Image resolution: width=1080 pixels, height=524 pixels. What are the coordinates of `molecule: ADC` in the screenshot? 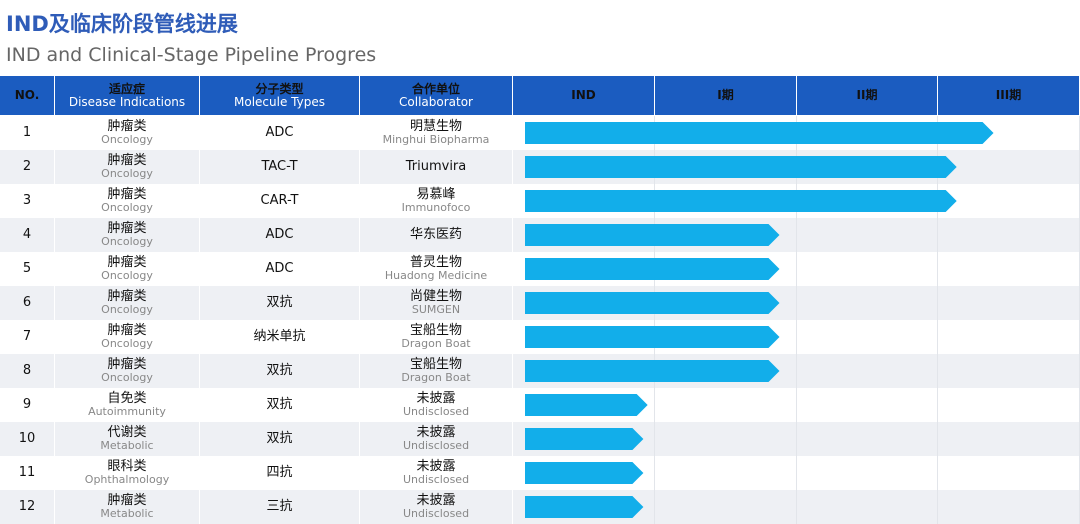 It's located at (280, 235).